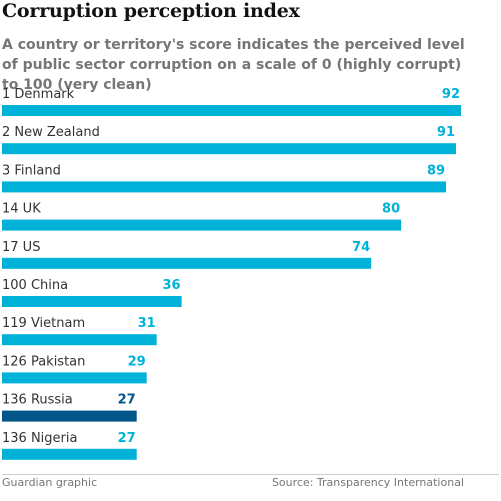  Describe the element at coordinates (367, 482) in the screenshot. I see `source-text: Source: Transparency International` at that location.